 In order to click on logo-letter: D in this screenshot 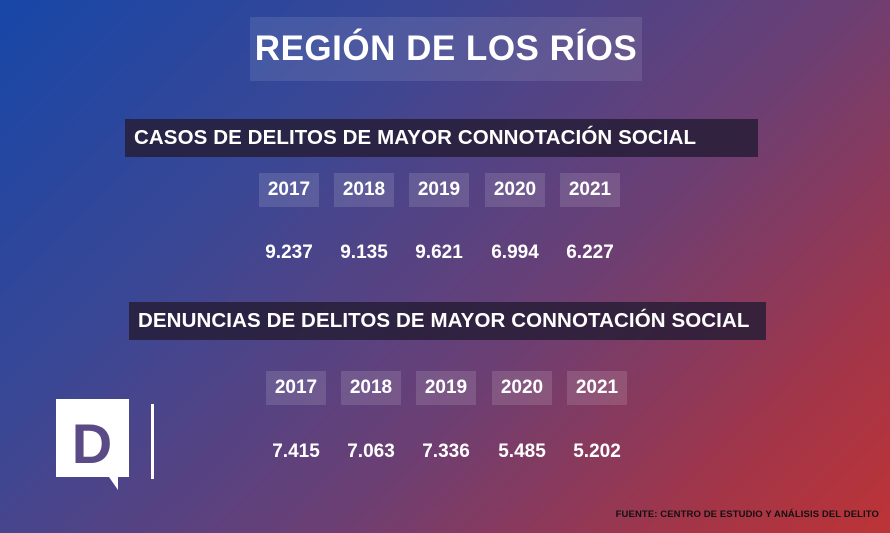, I will do `click(92, 443)`.